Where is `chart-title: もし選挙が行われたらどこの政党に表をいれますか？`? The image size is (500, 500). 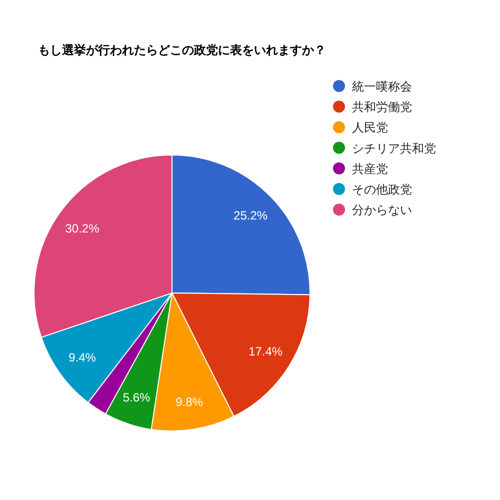 chart-title: もし選挙が行われたらどこの政党に表をいれますか？ is located at coordinates (182, 50).